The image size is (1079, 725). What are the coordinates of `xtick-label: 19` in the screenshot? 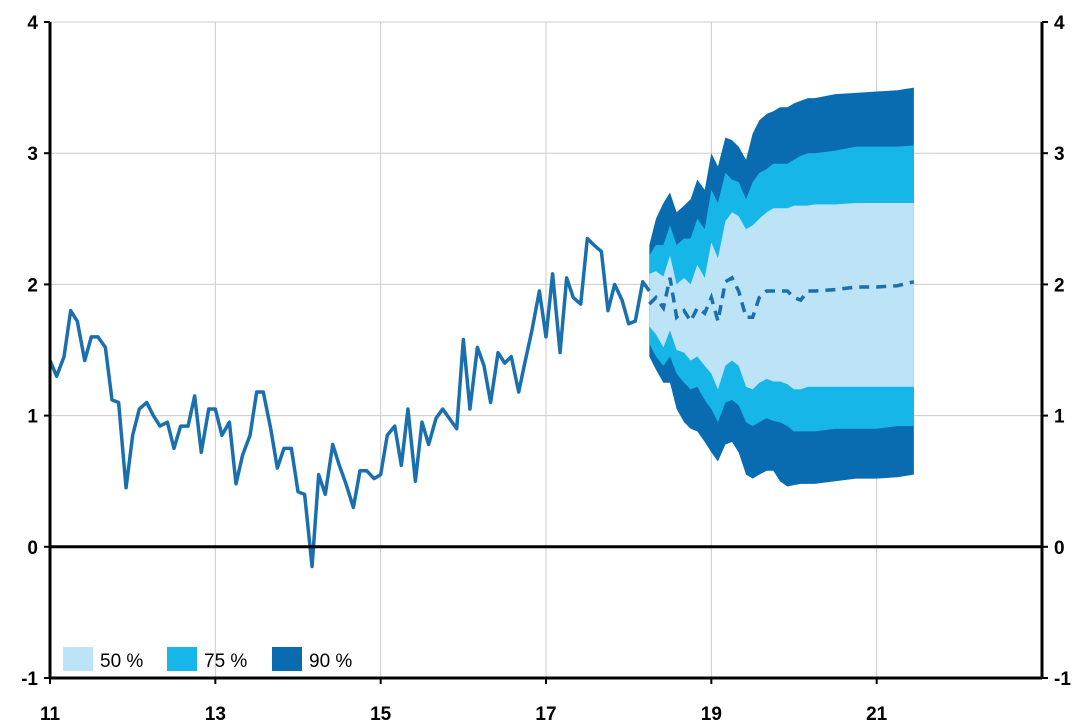 It's located at (711, 714).